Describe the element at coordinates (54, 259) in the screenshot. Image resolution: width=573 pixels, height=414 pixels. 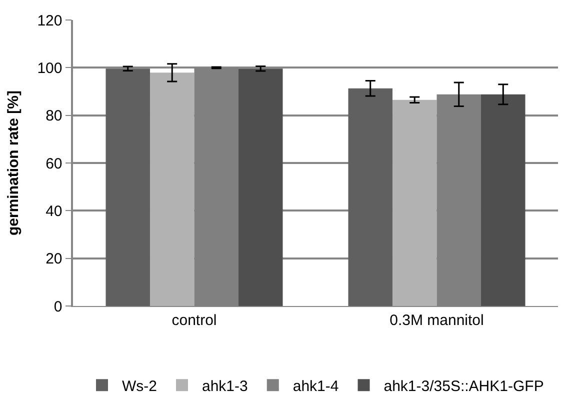
I see `y-tick-label: 20` at that location.